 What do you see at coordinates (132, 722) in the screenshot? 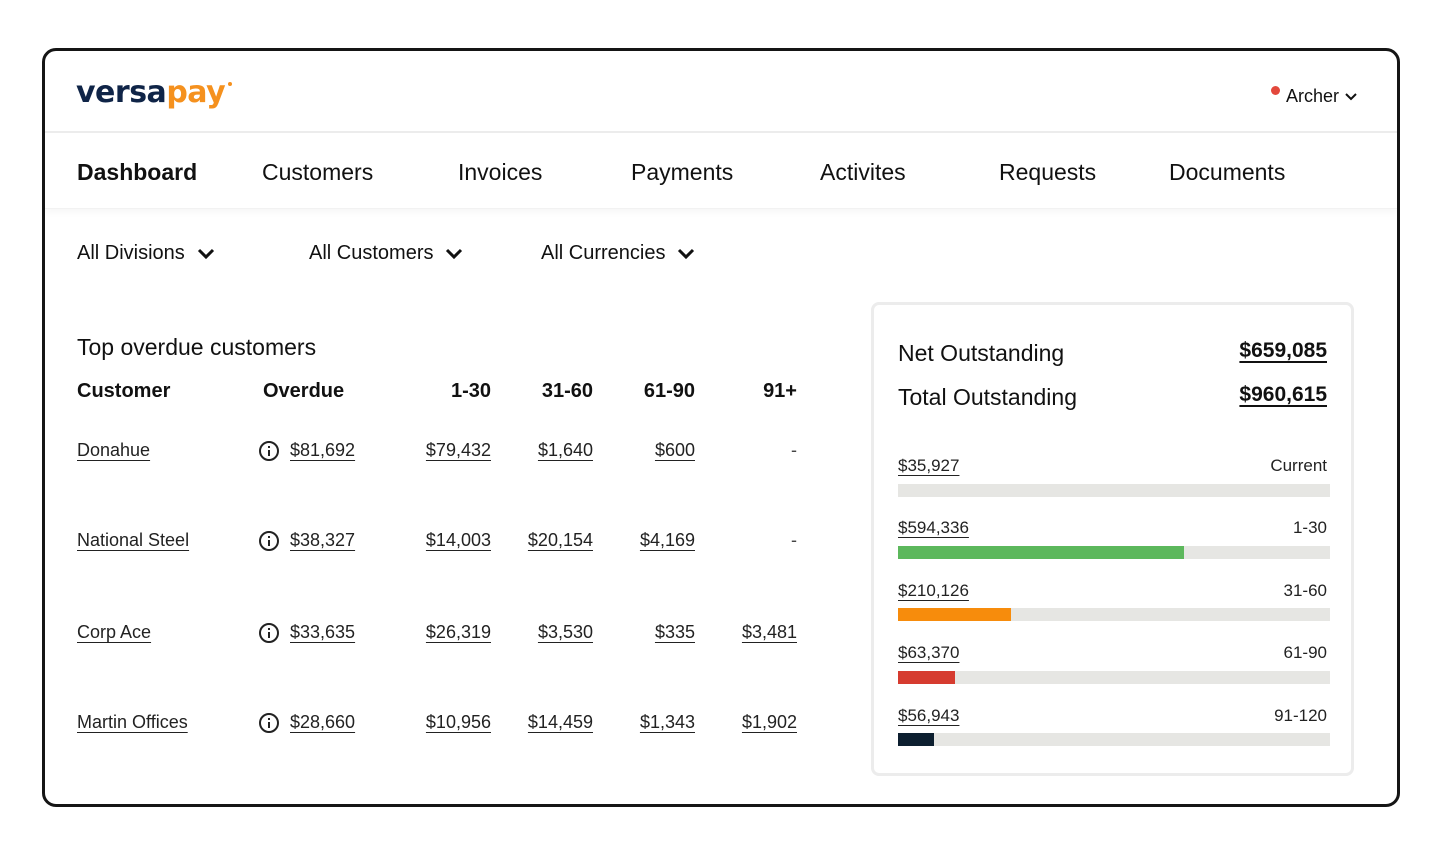
I see `customer-link: Martin Offices` at bounding box center [132, 722].